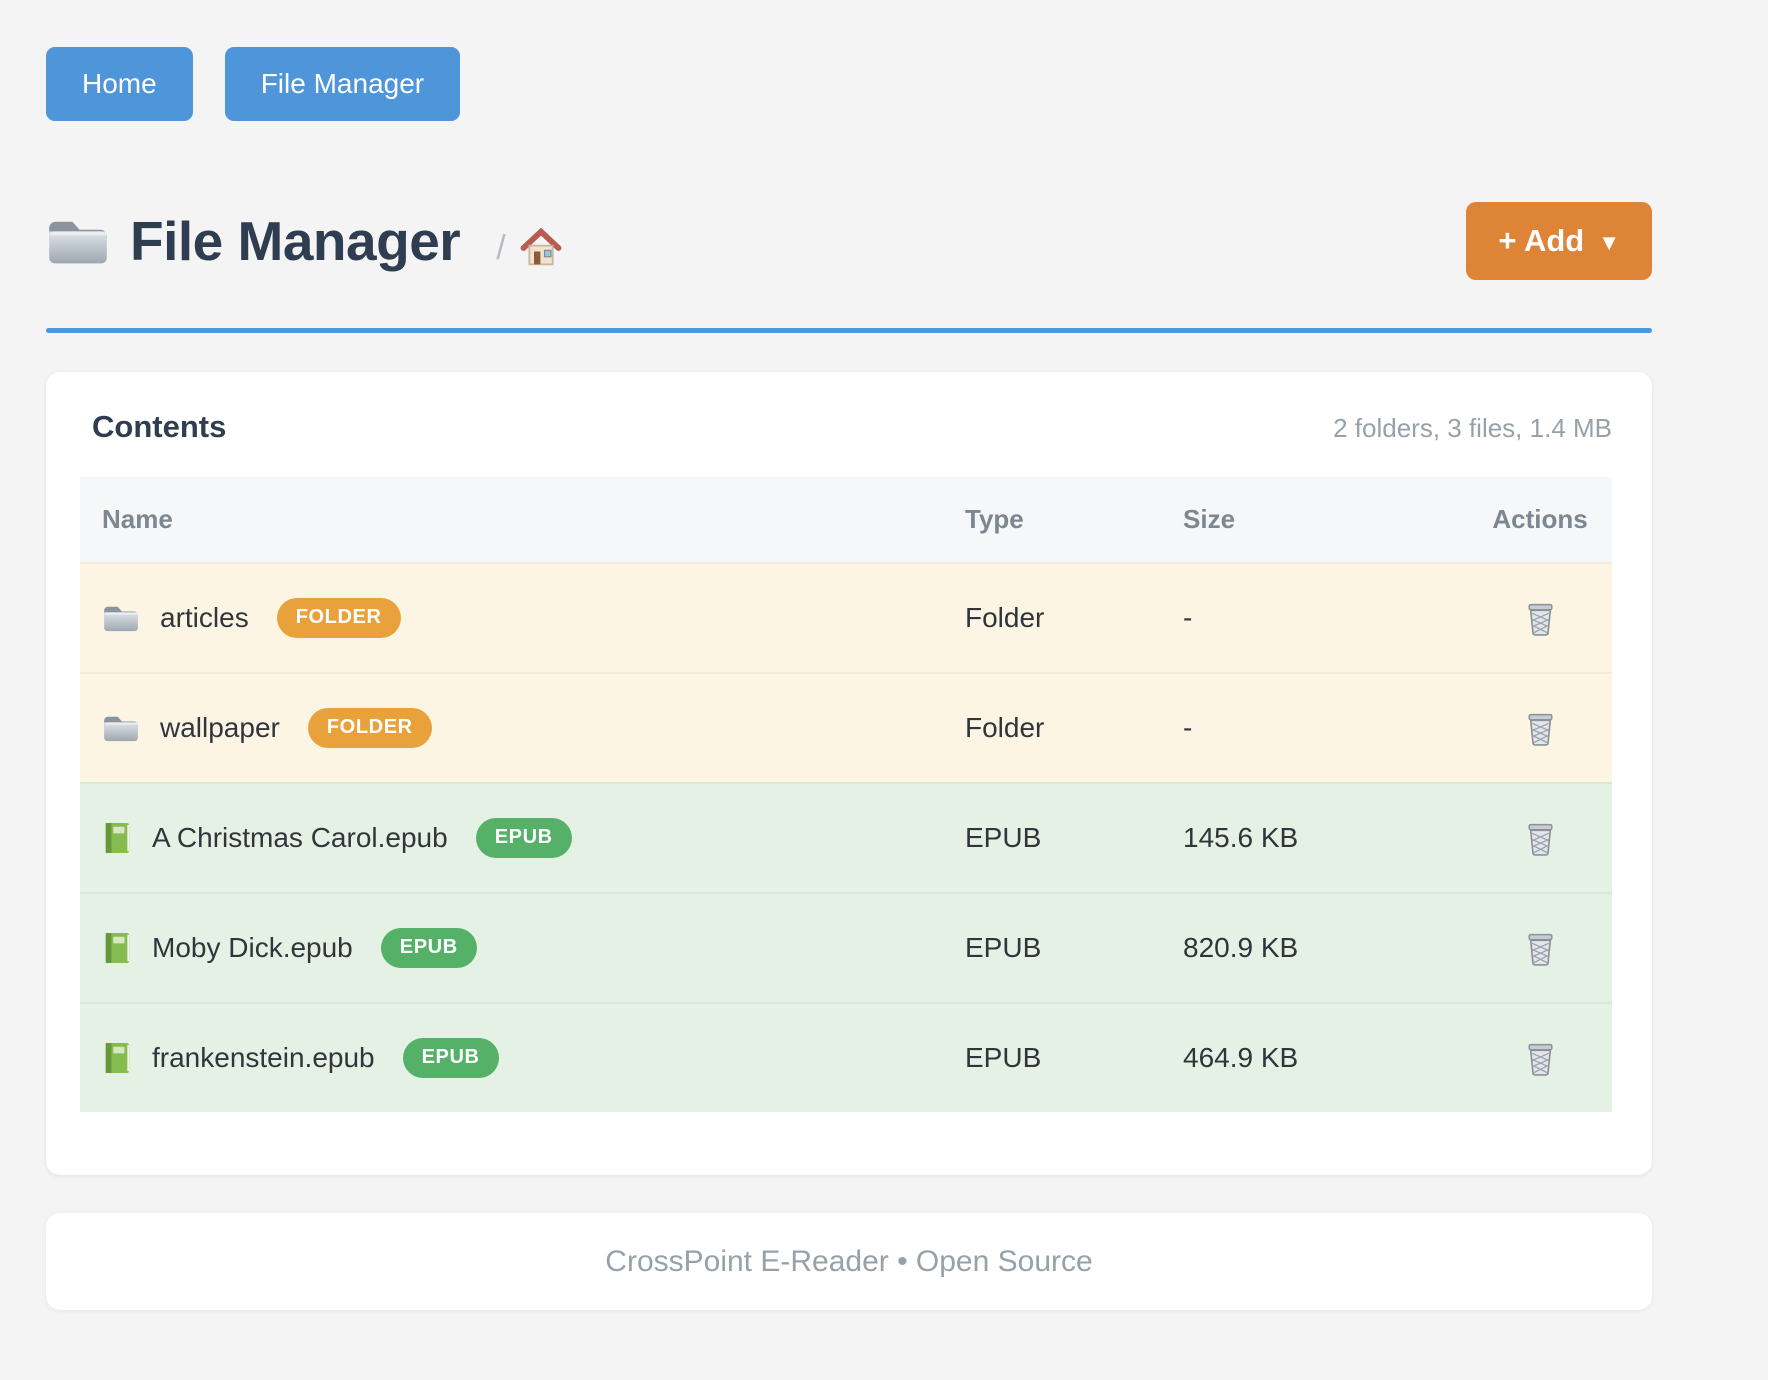 The image size is (1768, 1380). Describe the element at coordinates (119, 84) in the screenshot. I see `home-button: Home` at that location.